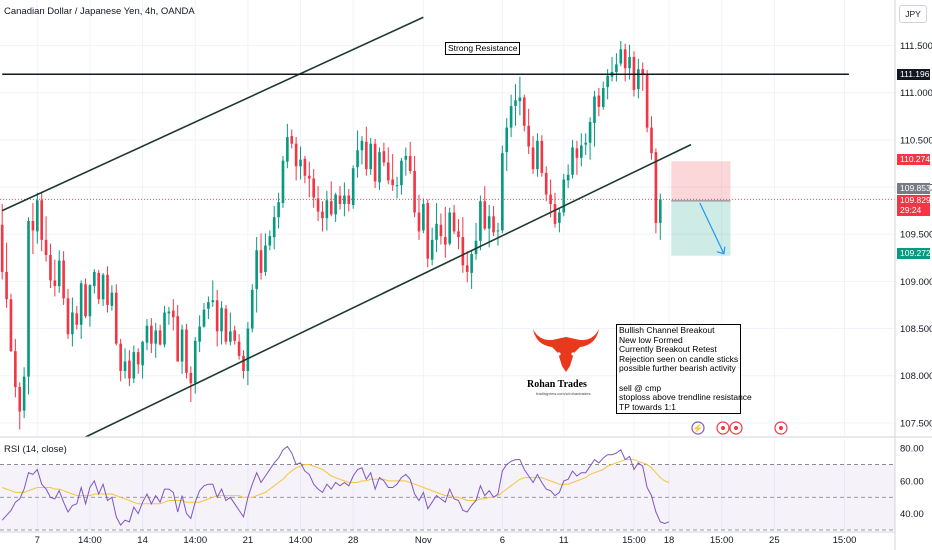 The image size is (932, 550). I want to click on event-markers: ⚡, so click(739, 428).